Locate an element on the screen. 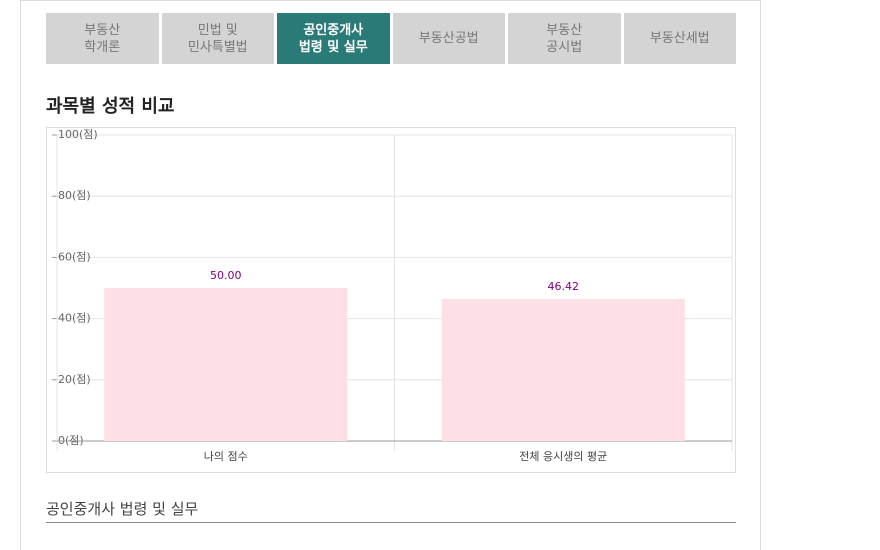 This screenshot has height=550, width=880. tab-label: 부동산공법 is located at coordinates (448, 38).